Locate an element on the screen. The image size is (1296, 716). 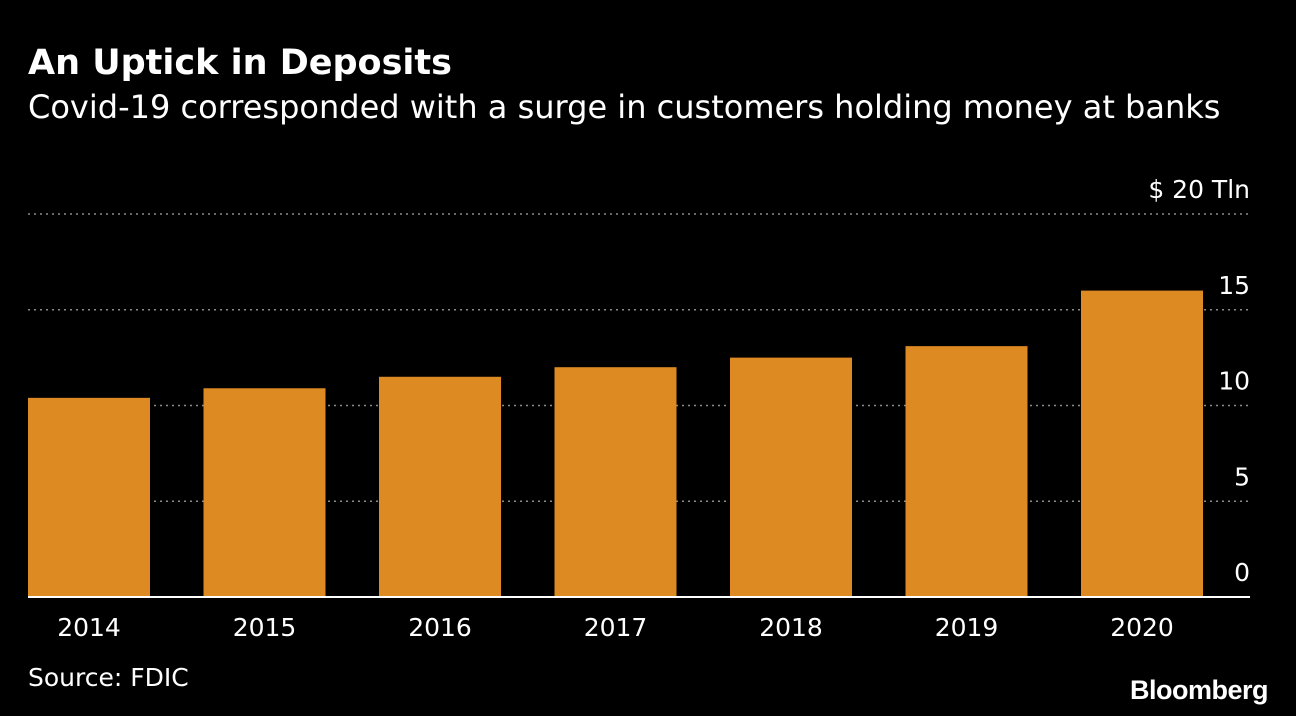
bar-2018 is located at coordinates (791, 477).